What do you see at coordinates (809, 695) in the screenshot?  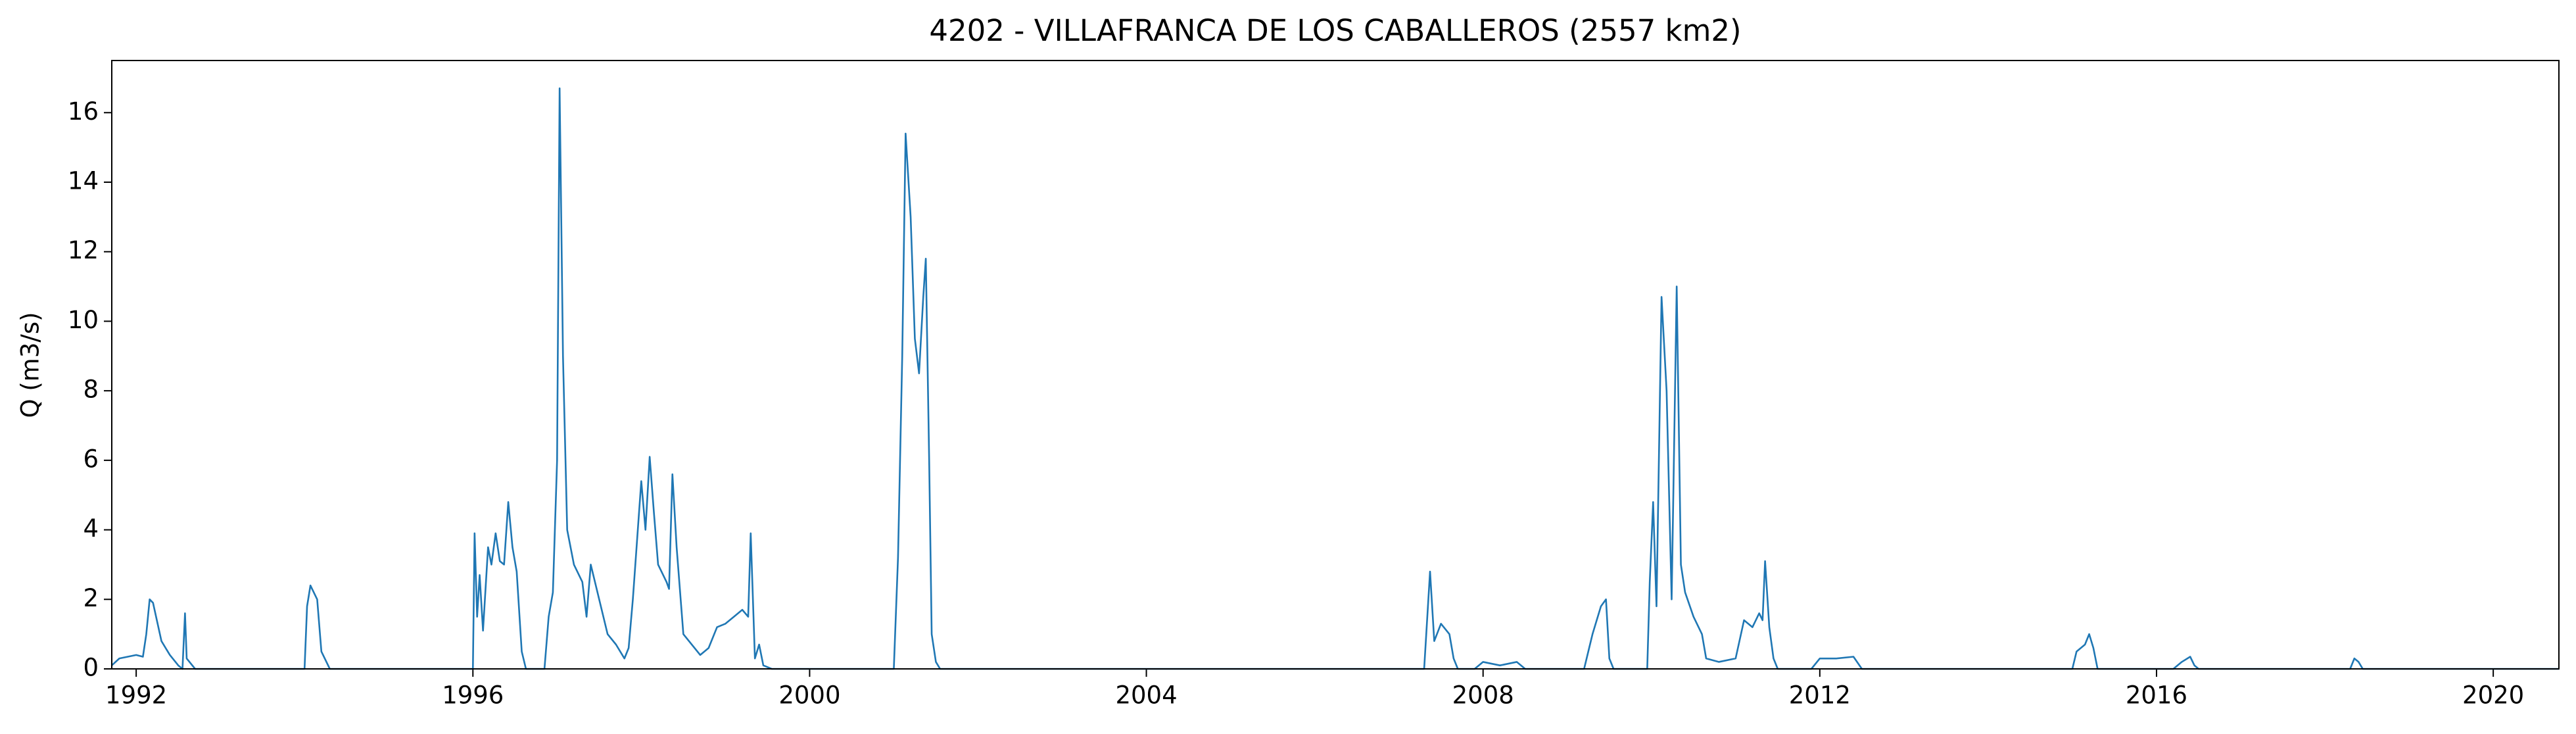 I see `x-tick-label: 2000` at bounding box center [809, 695].